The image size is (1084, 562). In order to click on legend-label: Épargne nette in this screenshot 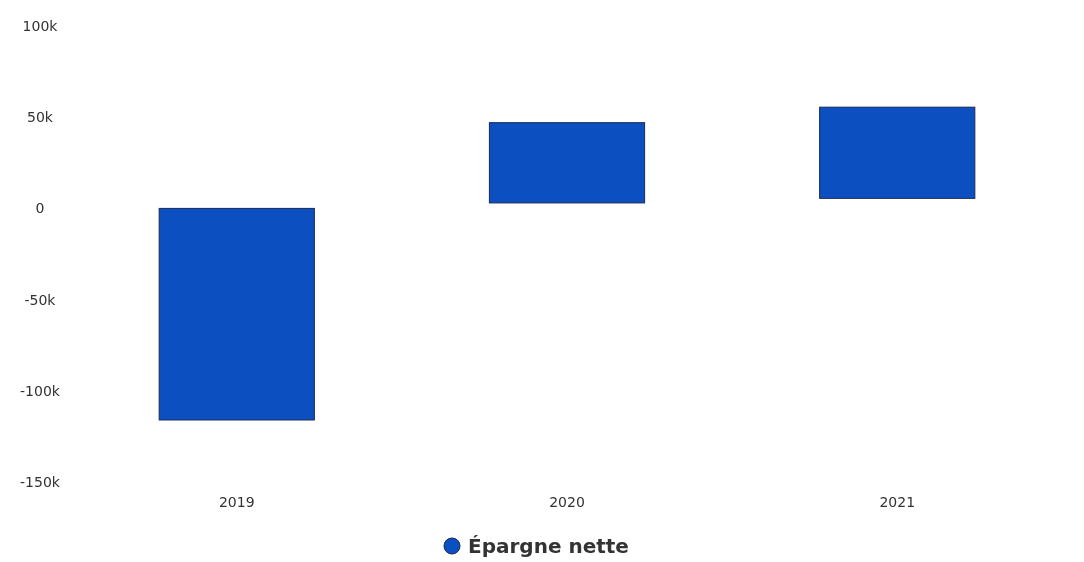, I will do `click(548, 546)`.